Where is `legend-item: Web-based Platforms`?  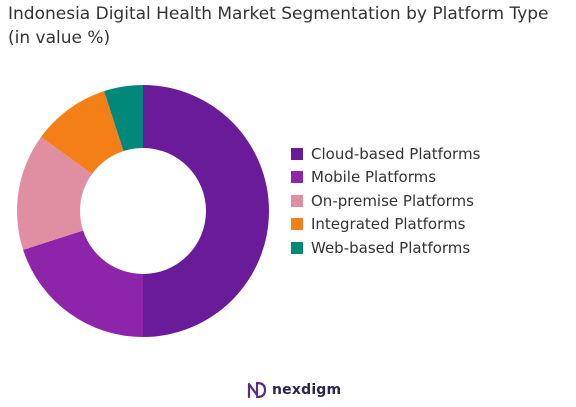
legend-item: Web-based Platforms is located at coordinates (385, 248).